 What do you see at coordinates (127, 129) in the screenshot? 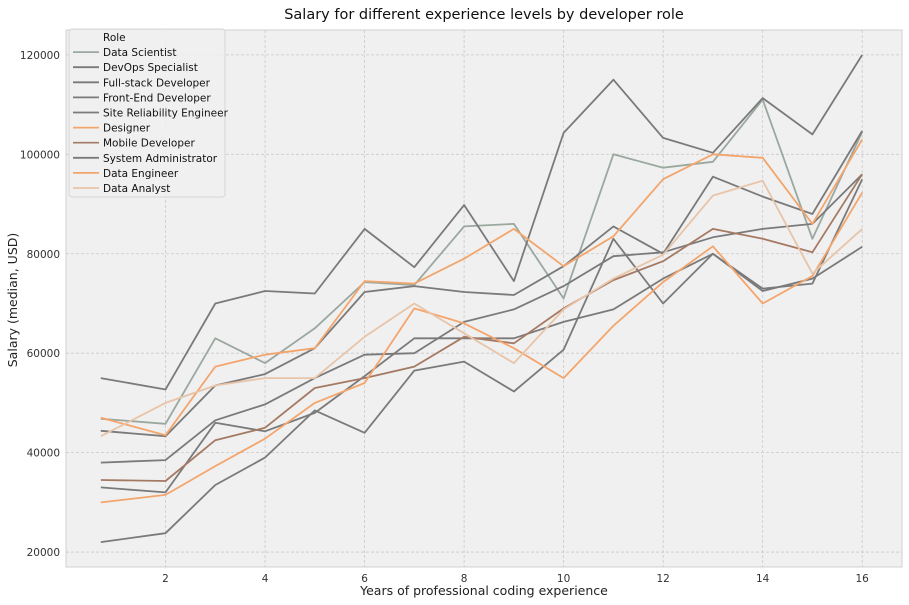
I see `legend-entry: Designer` at bounding box center [127, 129].